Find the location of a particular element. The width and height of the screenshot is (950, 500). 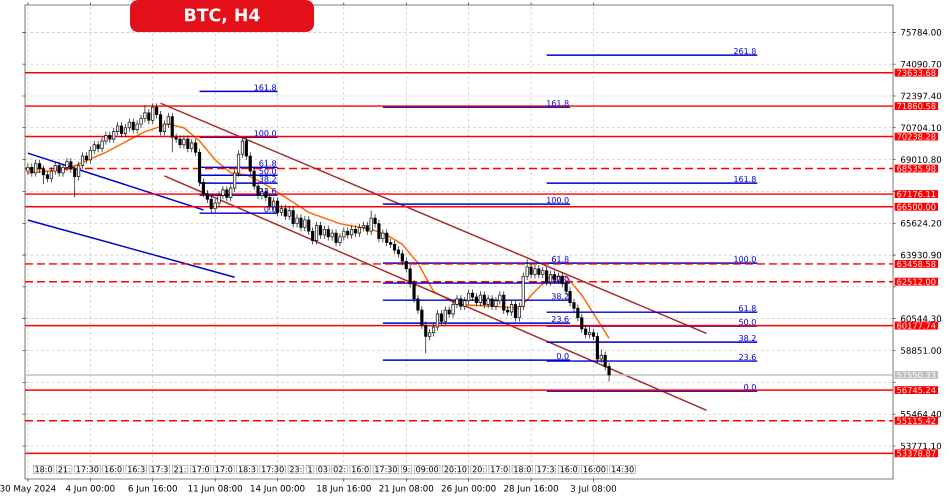

ref-line-label: 60177.74 is located at coordinates (916, 325).